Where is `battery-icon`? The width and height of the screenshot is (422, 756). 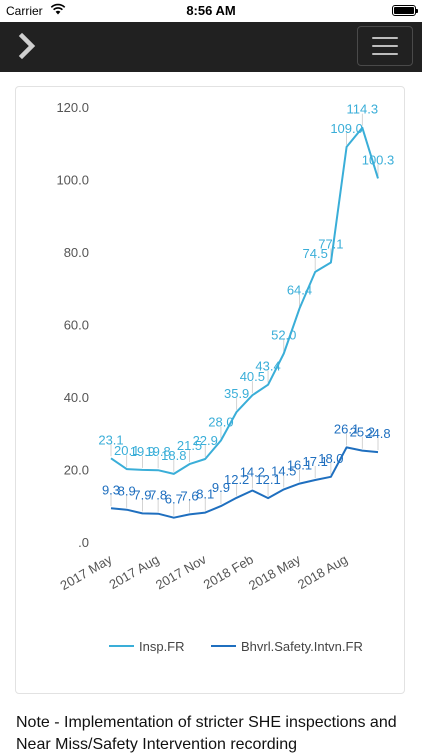 battery-icon is located at coordinates (404, 10).